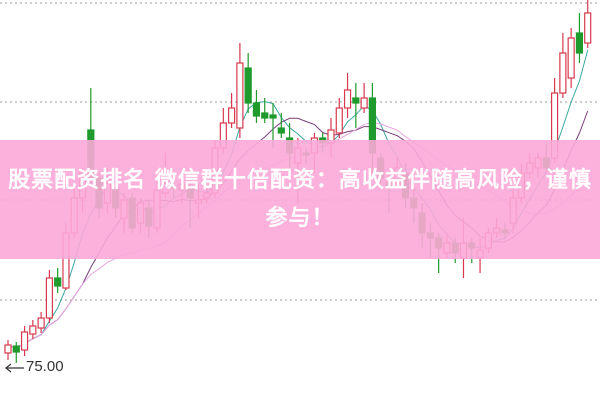 The image size is (600, 401). I want to click on price-annotation-label: 75.00, so click(45, 366).